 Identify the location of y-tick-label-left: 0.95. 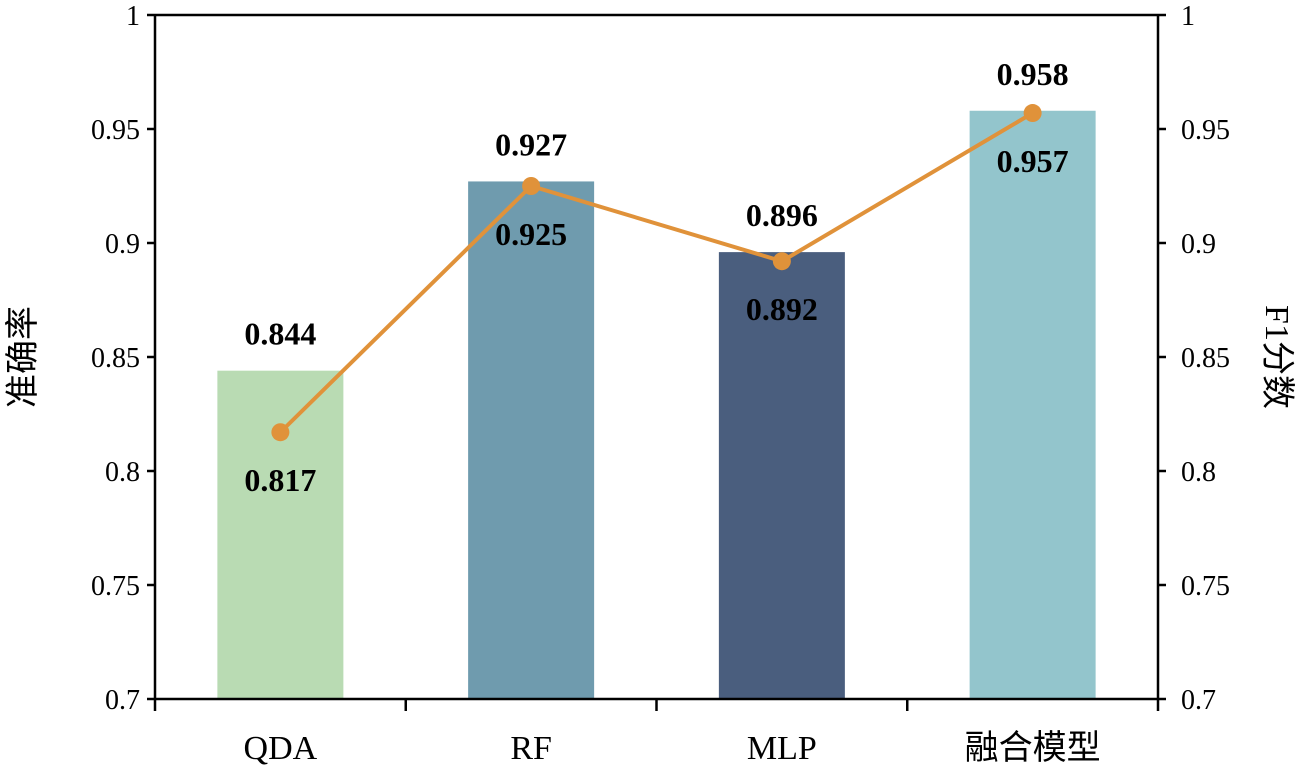
(115, 130).